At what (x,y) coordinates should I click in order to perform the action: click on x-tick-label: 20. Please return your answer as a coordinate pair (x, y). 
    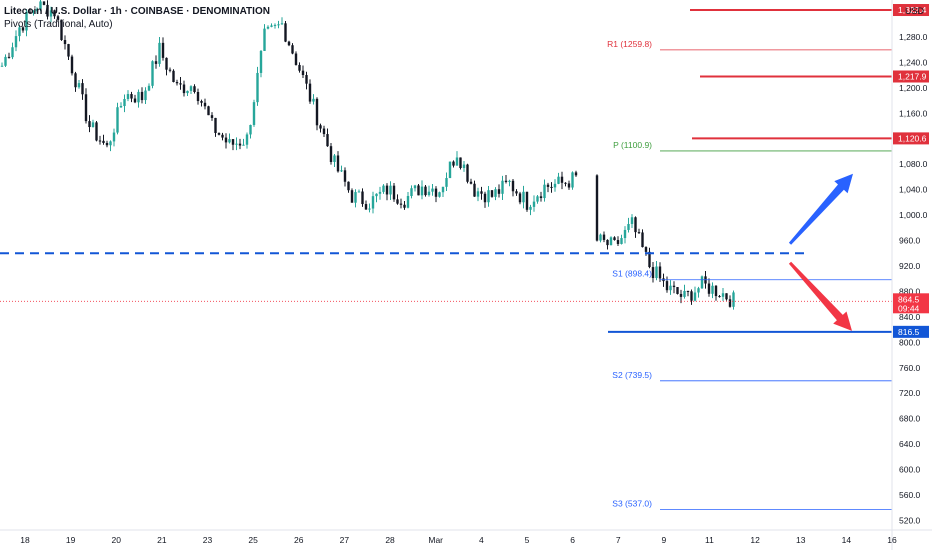
    Looking at the image, I should click on (117, 540).